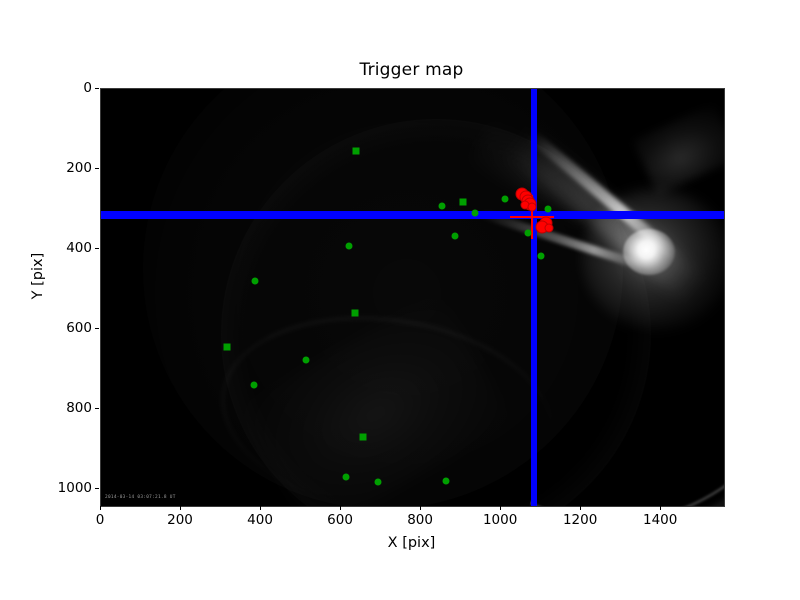 This screenshot has width=800, height=600. Describe the element at coordinates (580, 520) in the screenshot. I see `x-tick-label-6: 1200` at that location.